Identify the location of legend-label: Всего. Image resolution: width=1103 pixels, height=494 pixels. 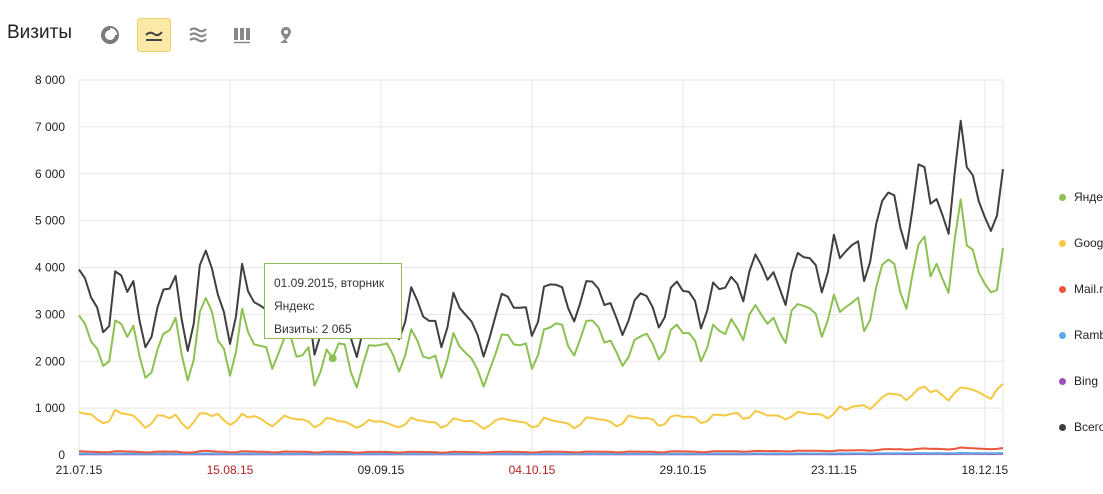
(1088, 427).